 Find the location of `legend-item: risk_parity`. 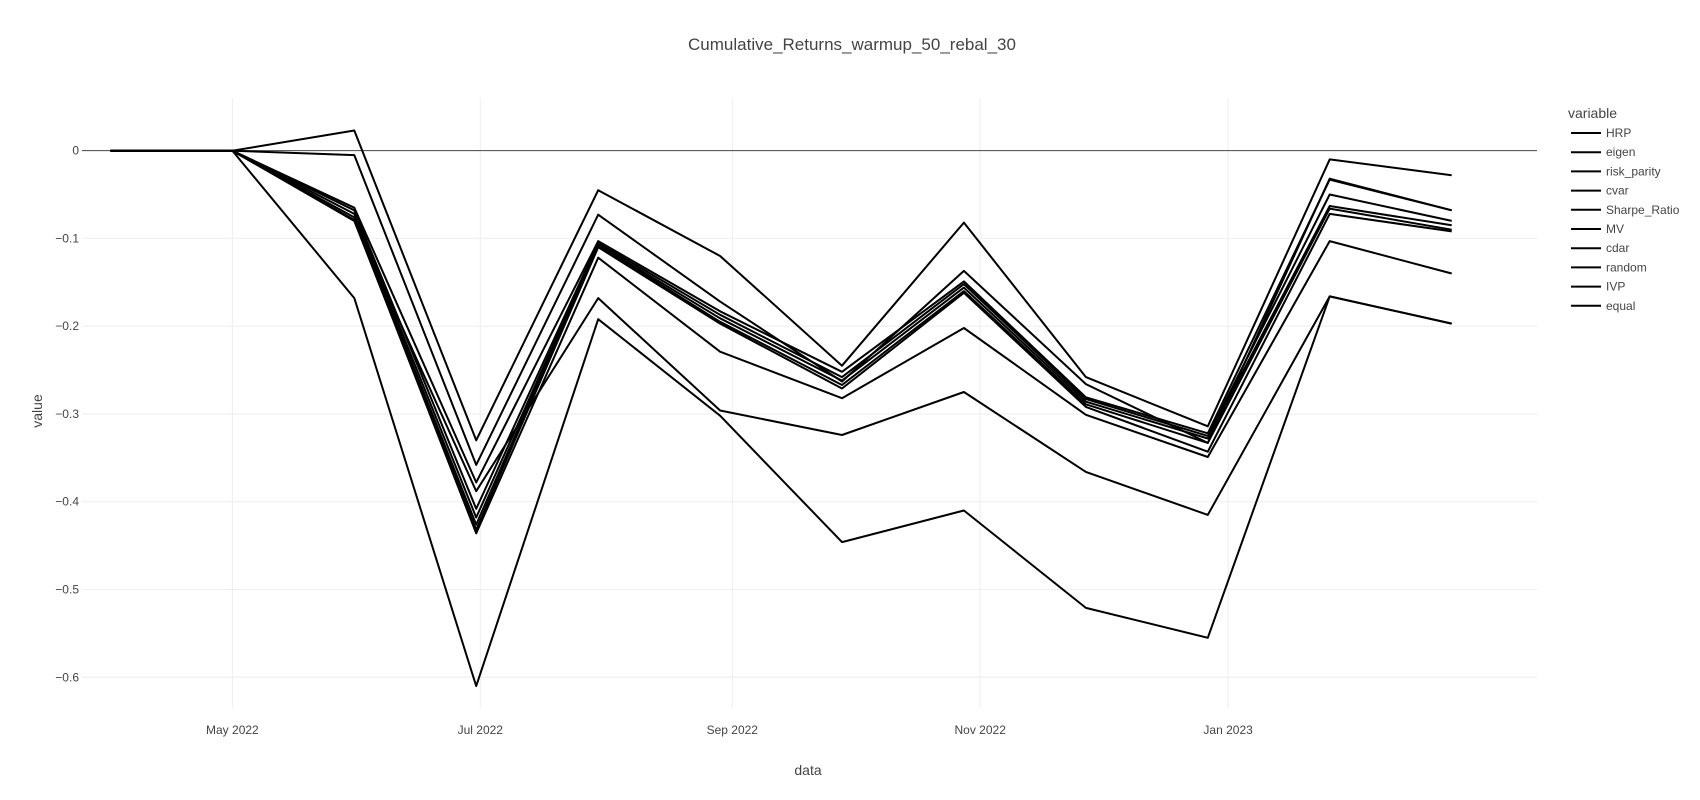

legend-item: risk_parity is located at coordinates (1616, 171).